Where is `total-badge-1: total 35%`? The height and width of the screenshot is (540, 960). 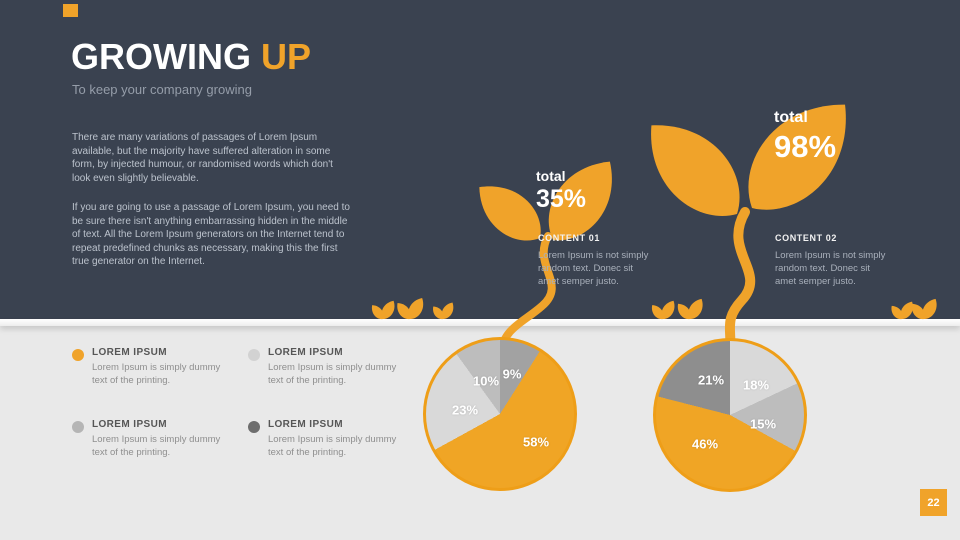
total-badge-1: total 35% is located at coordinates (561, 190).